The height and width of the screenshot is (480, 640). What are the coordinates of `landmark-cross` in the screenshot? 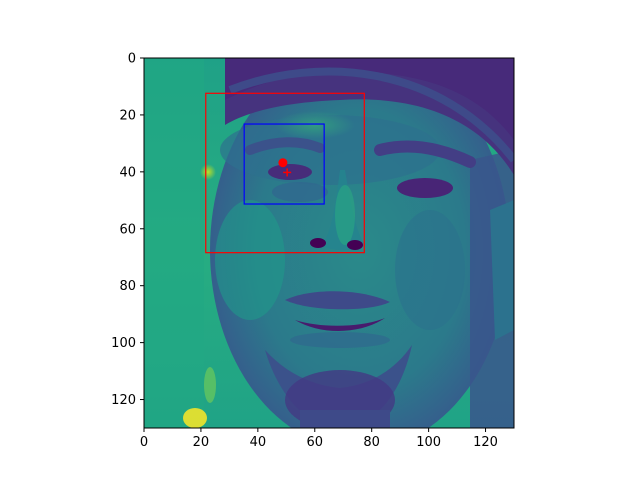 It's located at (287, 172).